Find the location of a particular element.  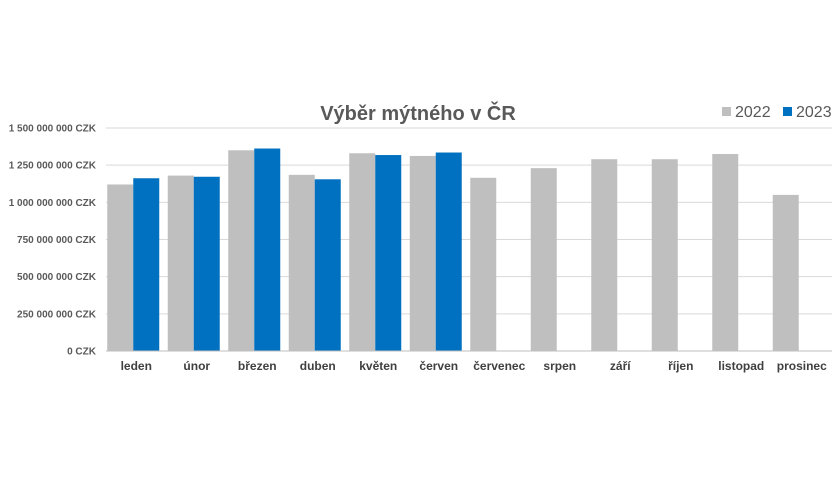

bar-2022-listopad is located at coordinates (725, 252).